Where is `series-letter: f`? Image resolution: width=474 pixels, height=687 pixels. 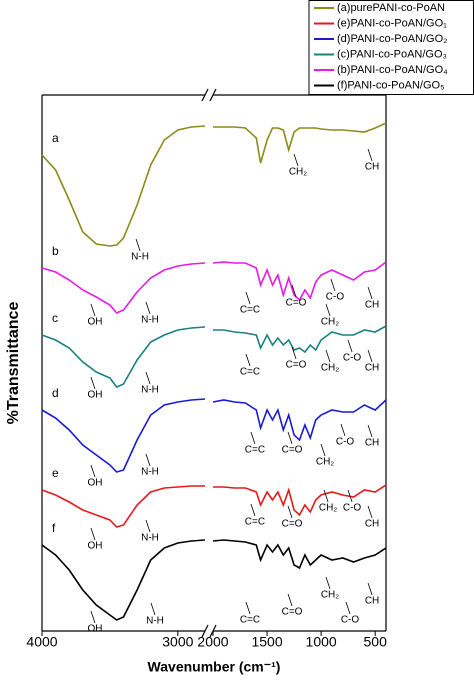
series-letter: f is located at coordinates (54, 528).